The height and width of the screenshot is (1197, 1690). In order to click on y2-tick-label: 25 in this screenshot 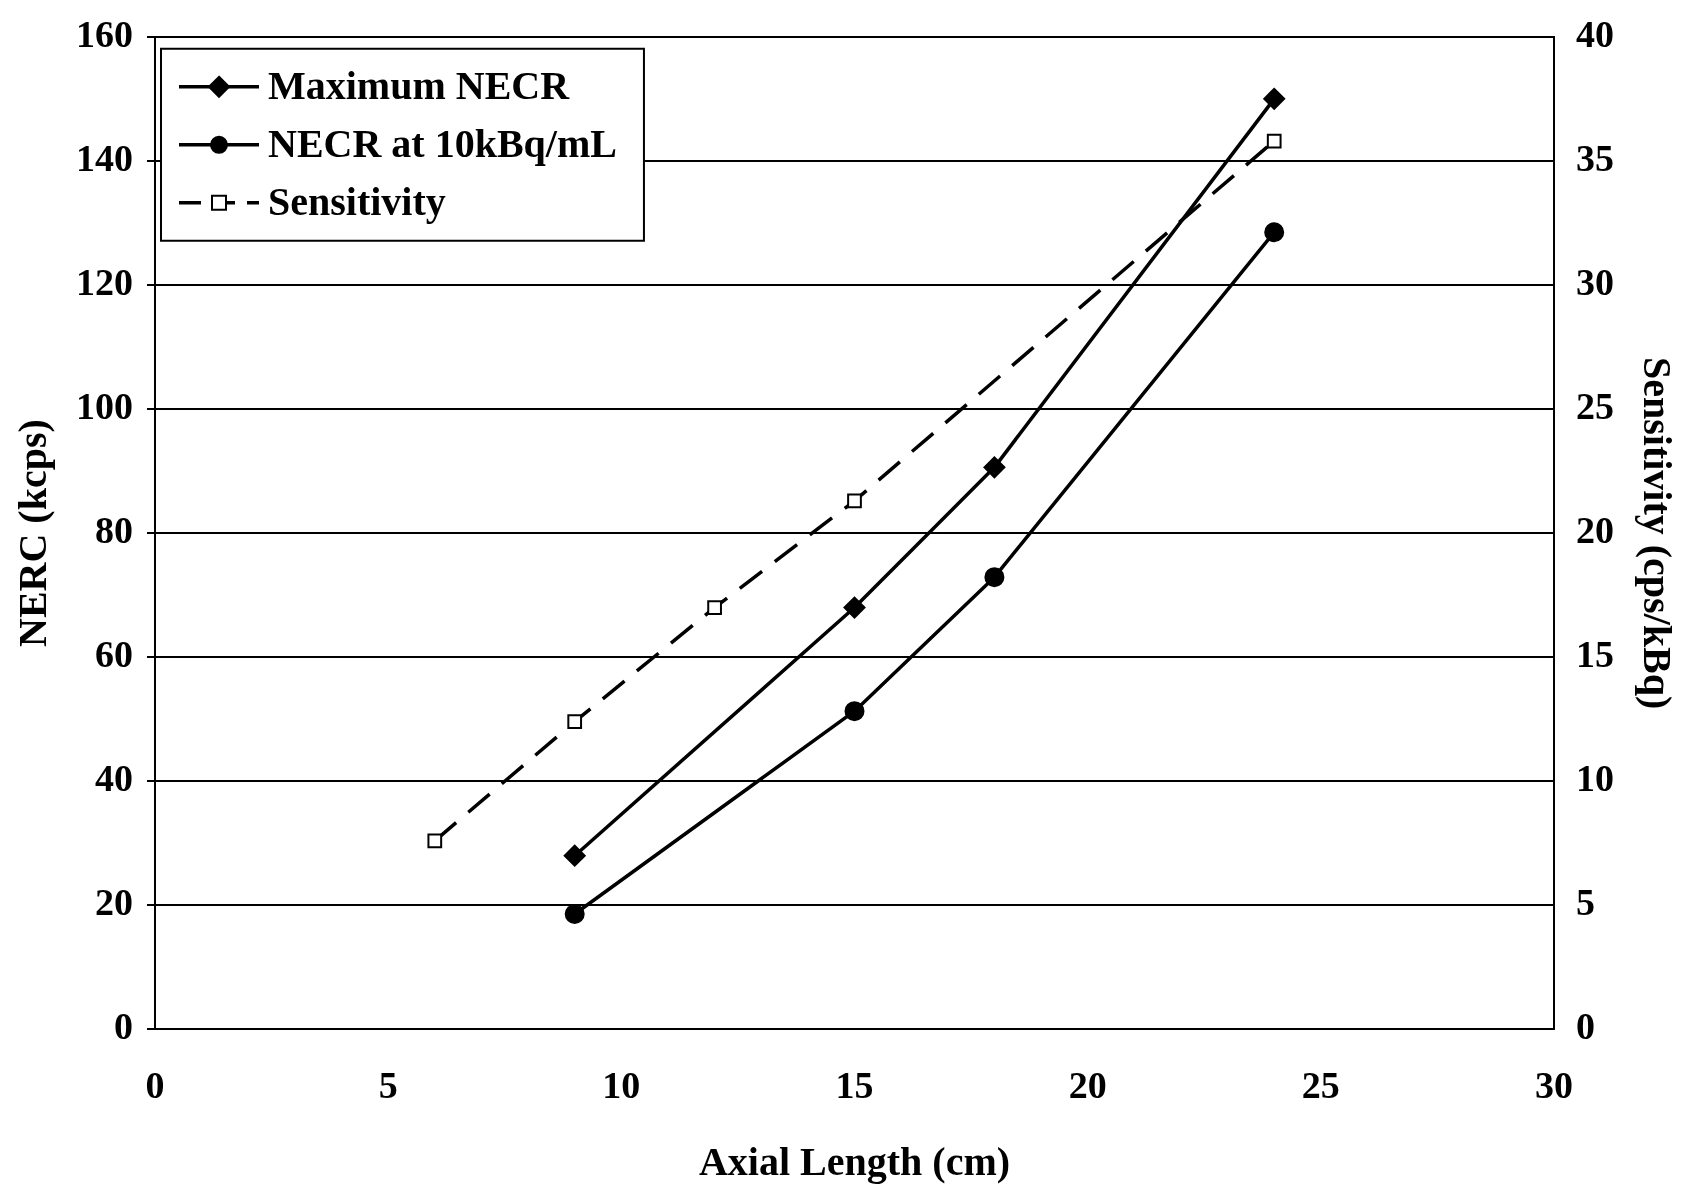, I will do `click(1595, 405)`.